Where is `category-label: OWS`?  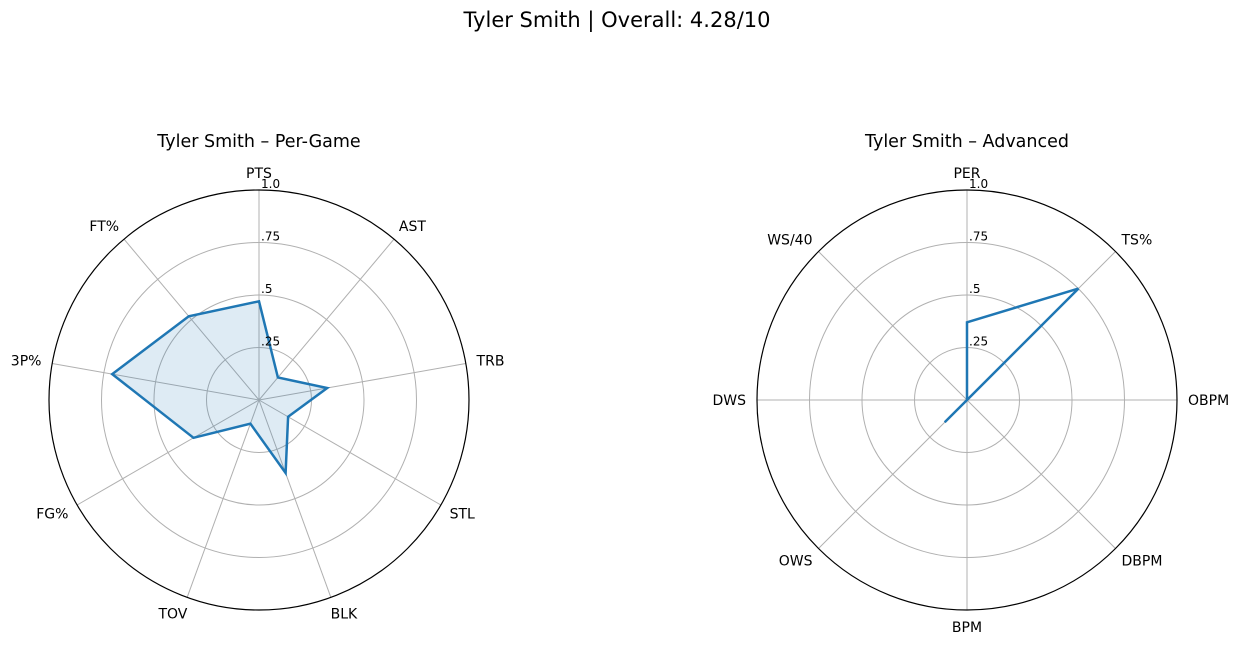 category-label: OWS is located at coordinates (796, 562).